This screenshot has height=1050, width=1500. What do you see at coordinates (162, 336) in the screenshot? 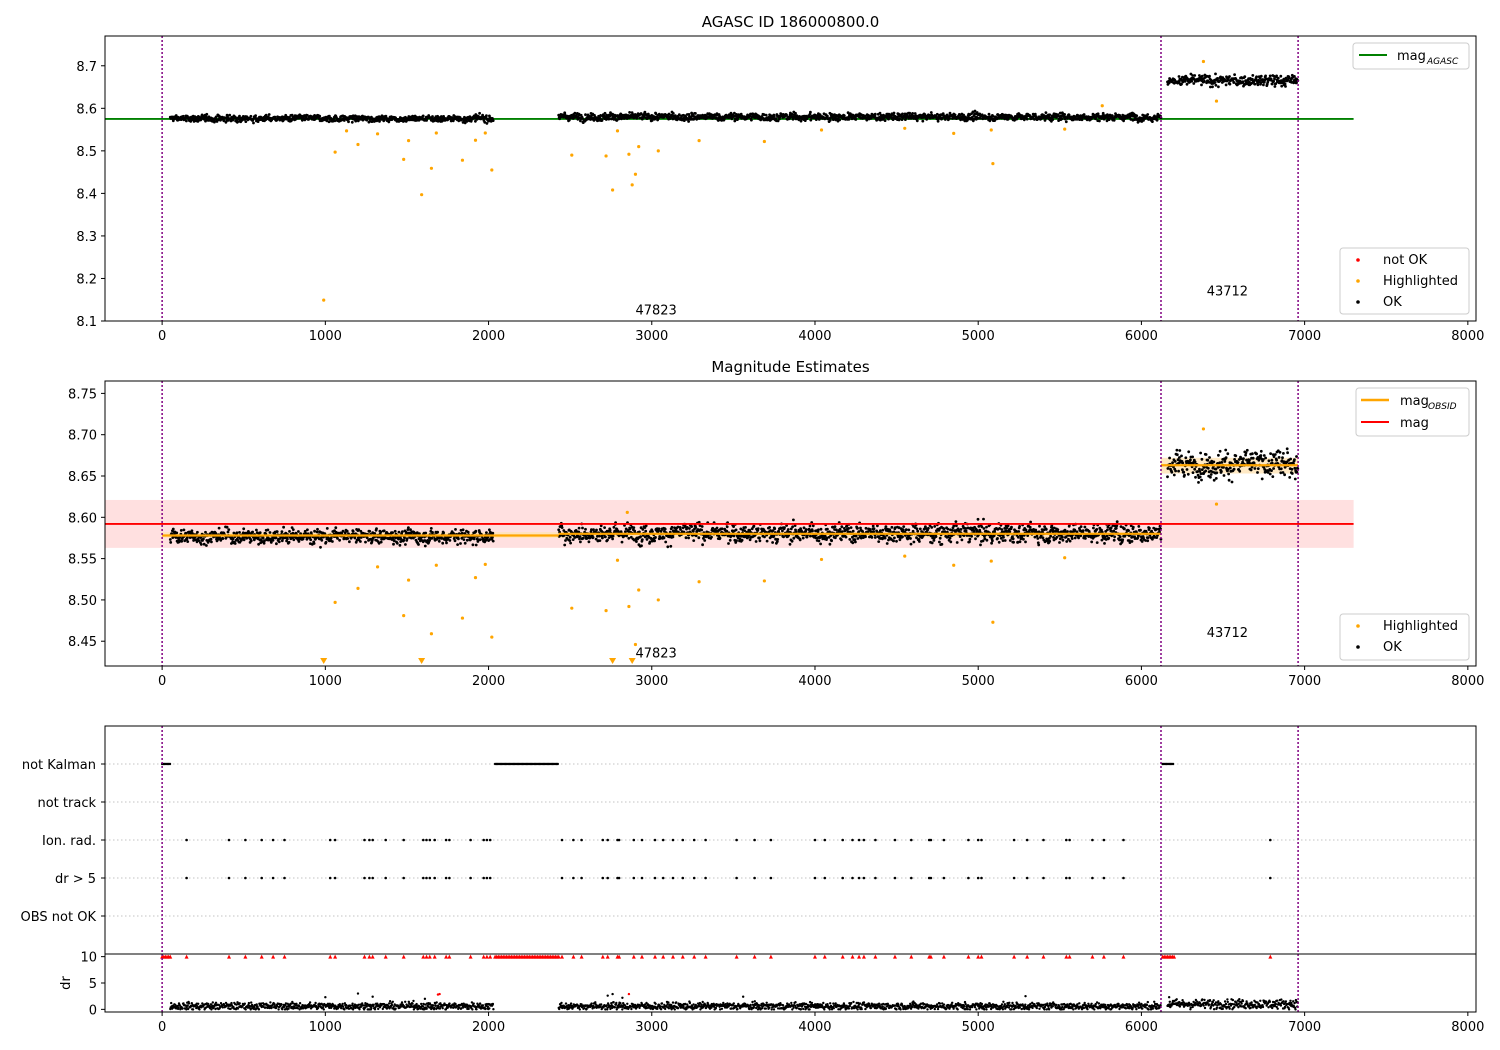
I see `x-axis-tick-label: 0` at bounding box center [162, 336].